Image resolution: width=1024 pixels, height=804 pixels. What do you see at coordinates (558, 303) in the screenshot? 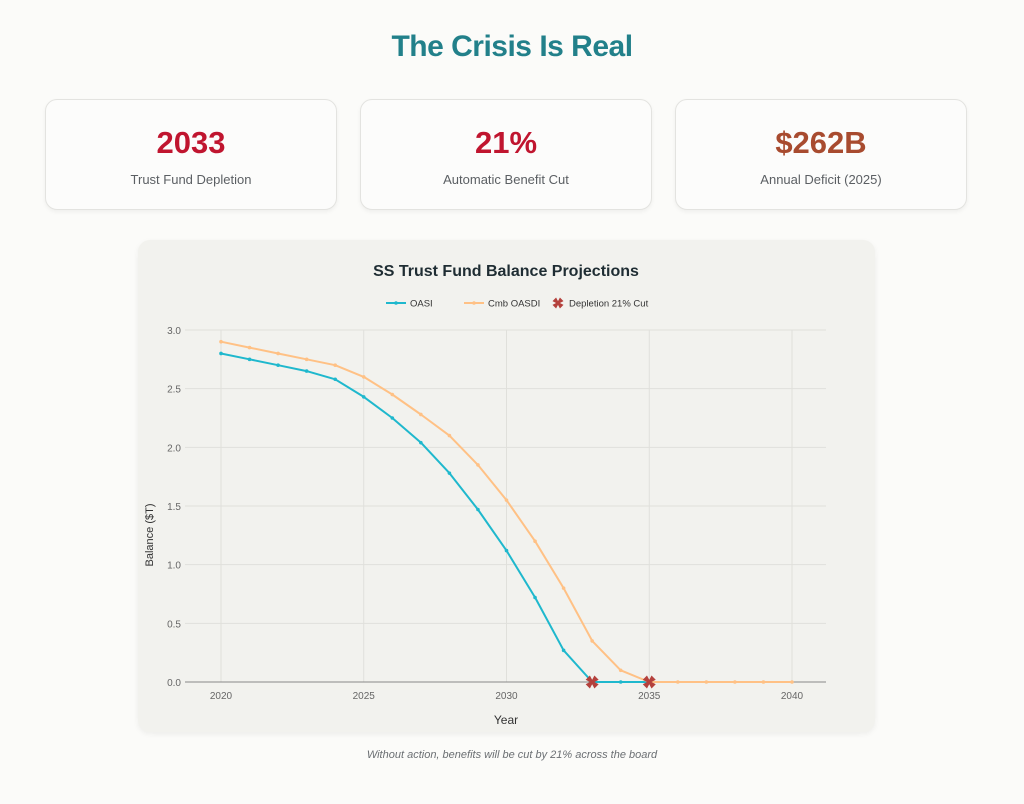
I see `legend-swatch` at bounding box center [558, 303].